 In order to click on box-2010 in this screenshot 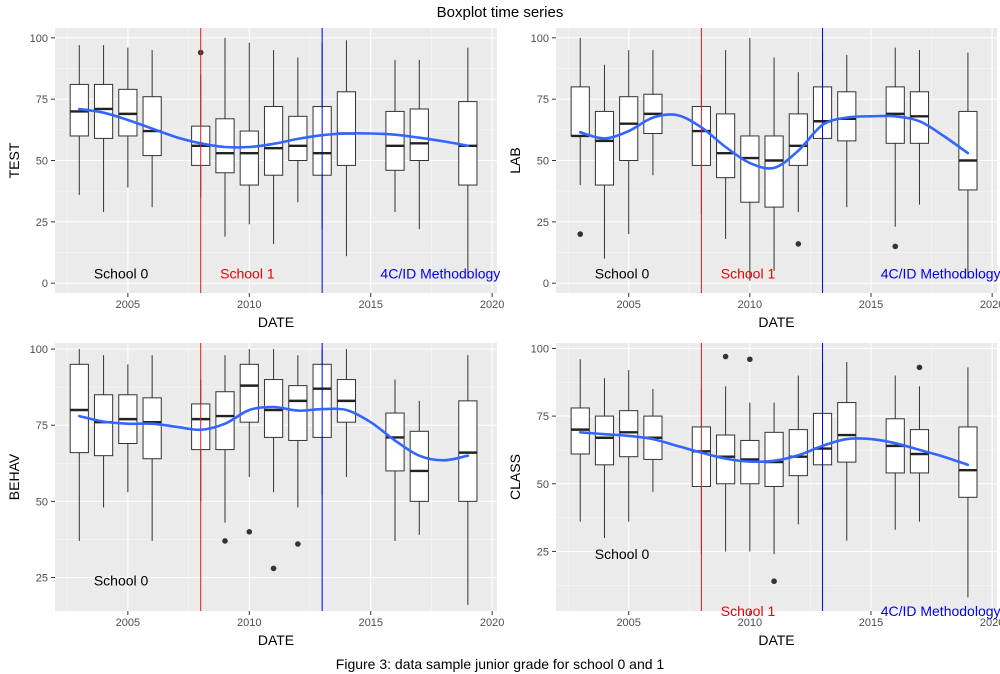, I will do `click(249, 133)`.